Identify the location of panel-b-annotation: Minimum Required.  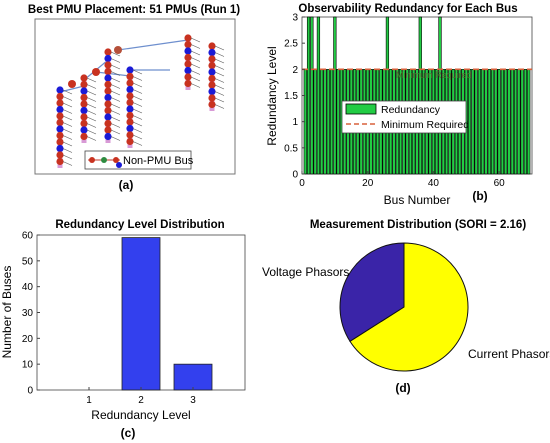
(434, 75).